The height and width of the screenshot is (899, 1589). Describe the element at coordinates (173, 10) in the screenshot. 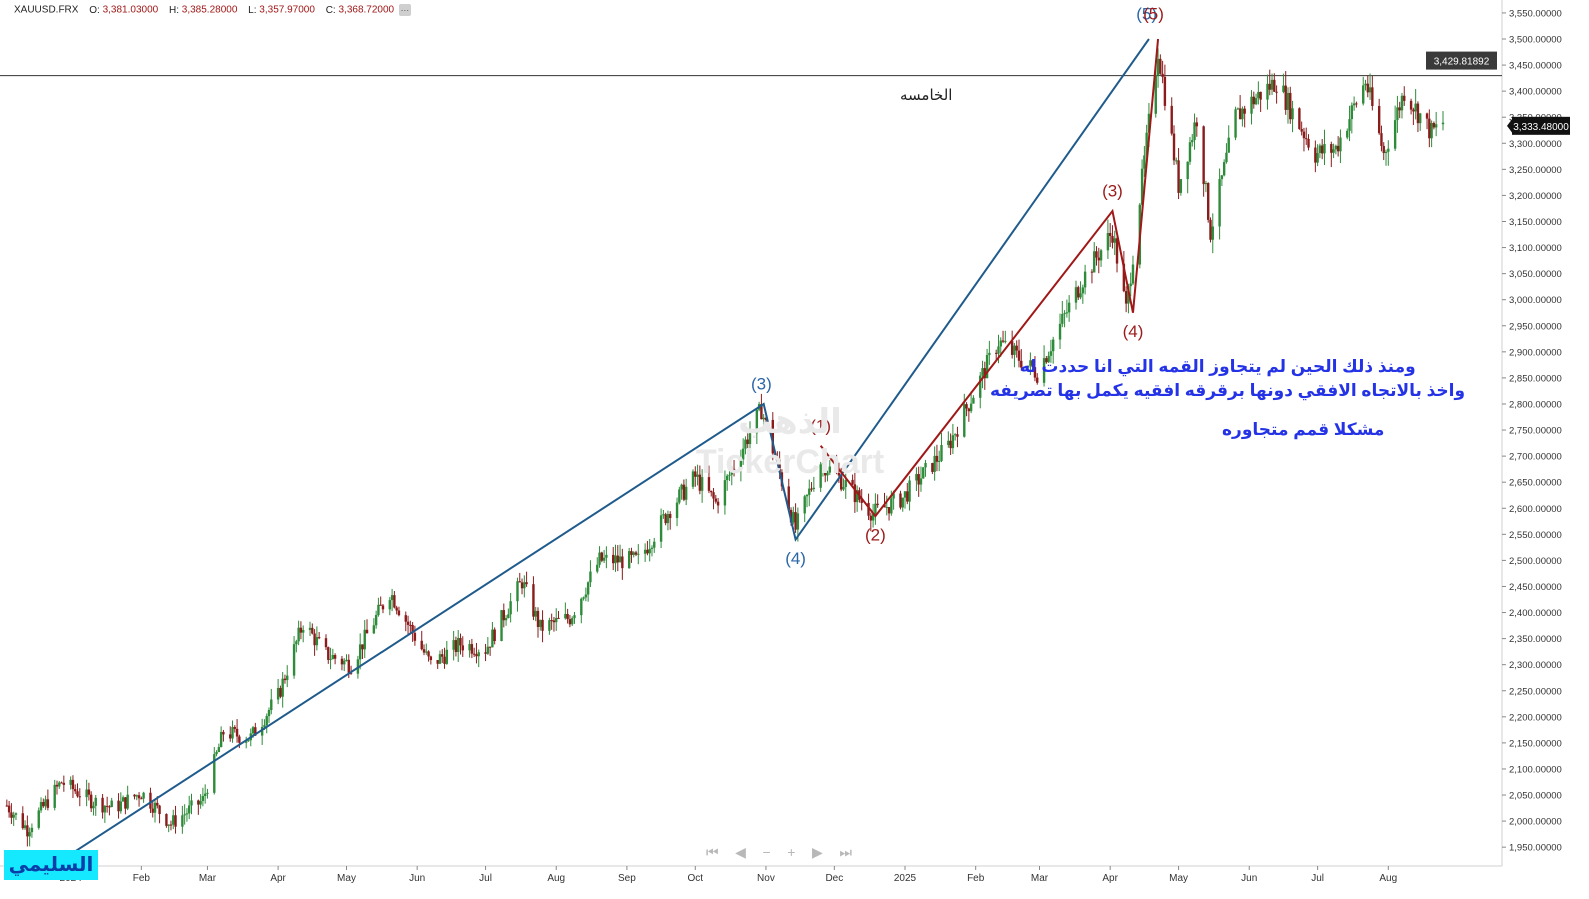

I see `high-label: H:` at that location.